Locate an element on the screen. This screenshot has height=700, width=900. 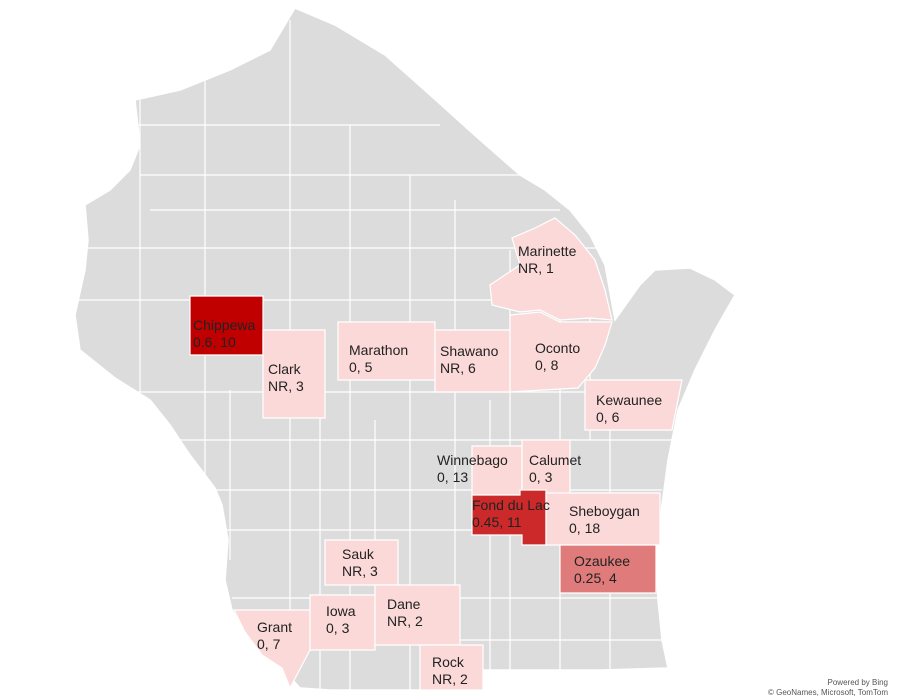
county-shape-oconto is located at coordinates (561, 352).